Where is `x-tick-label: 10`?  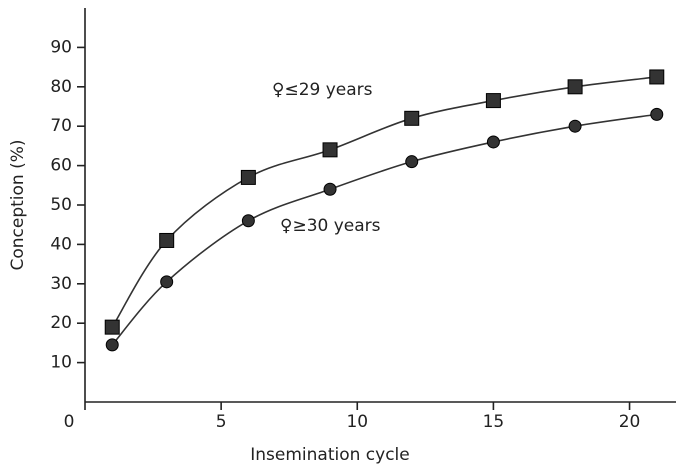
x-tick-label: 10 is located at coordinates (357, 422).